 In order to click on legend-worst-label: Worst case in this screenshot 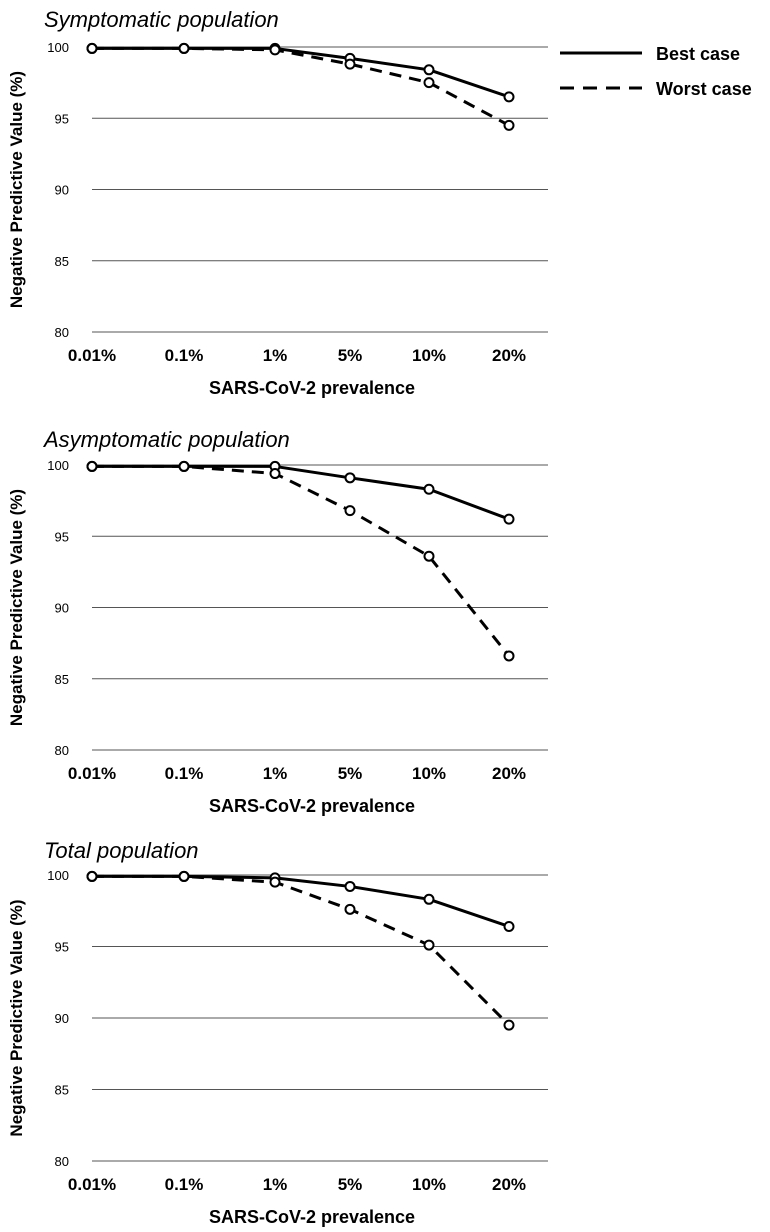, I will do `click(704, 89)`.